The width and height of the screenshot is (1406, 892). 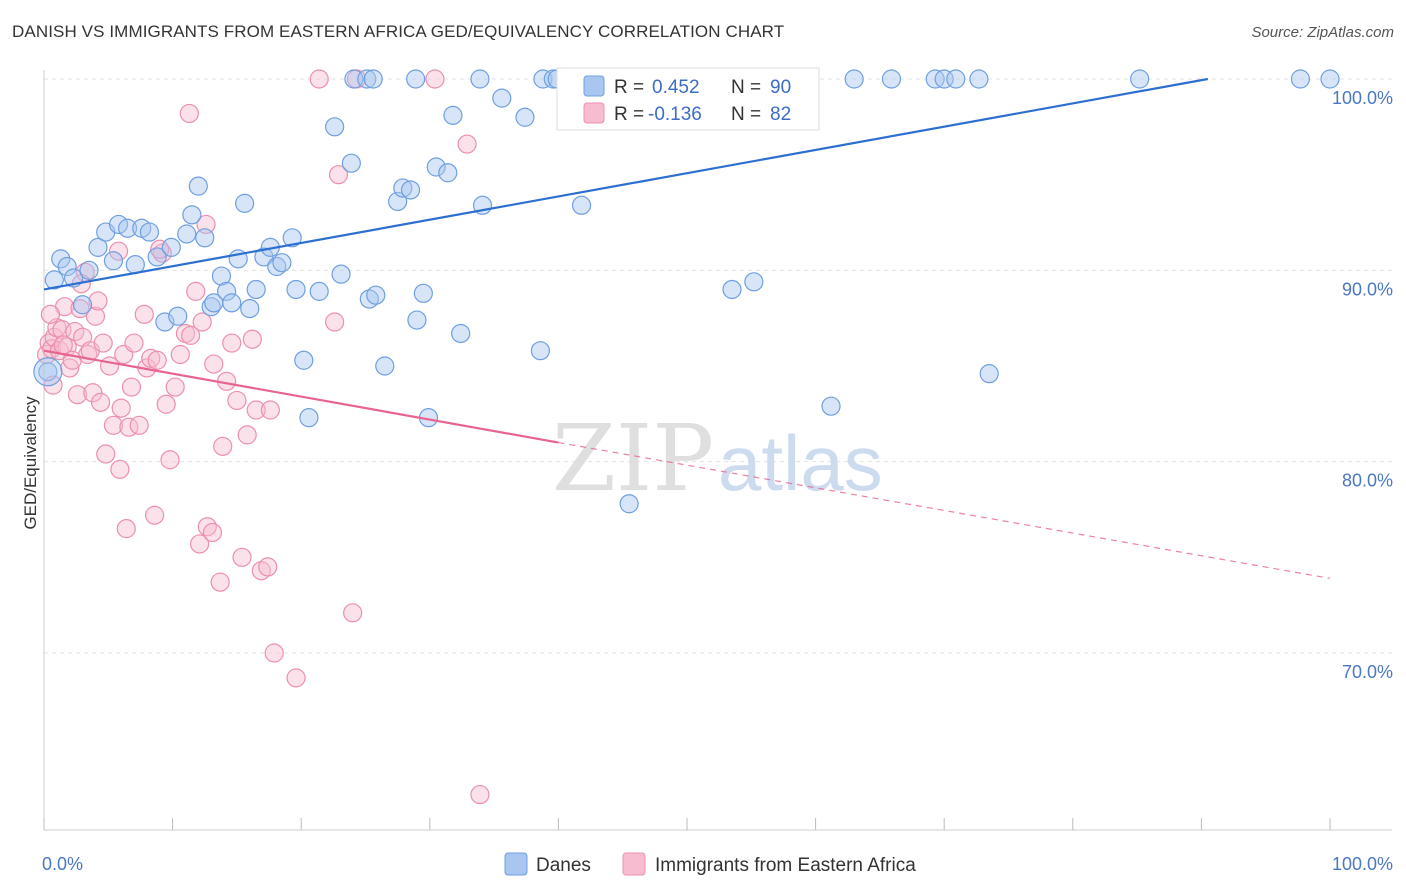 I want to click on stats-box: R = 0.452 N = 90 R = -0.136 N = 82, so click(x=688, y=99).